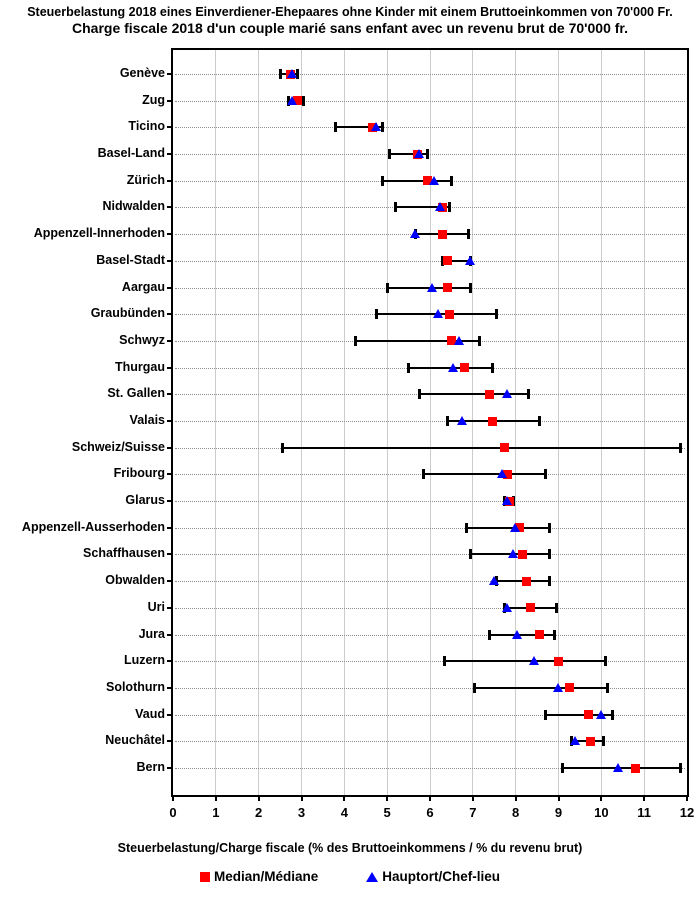 This screenshot has height=900, width=700. Describe the element at coordinates (150, 713) in the screenshot. I see `canton-label: Vaud` at that location.